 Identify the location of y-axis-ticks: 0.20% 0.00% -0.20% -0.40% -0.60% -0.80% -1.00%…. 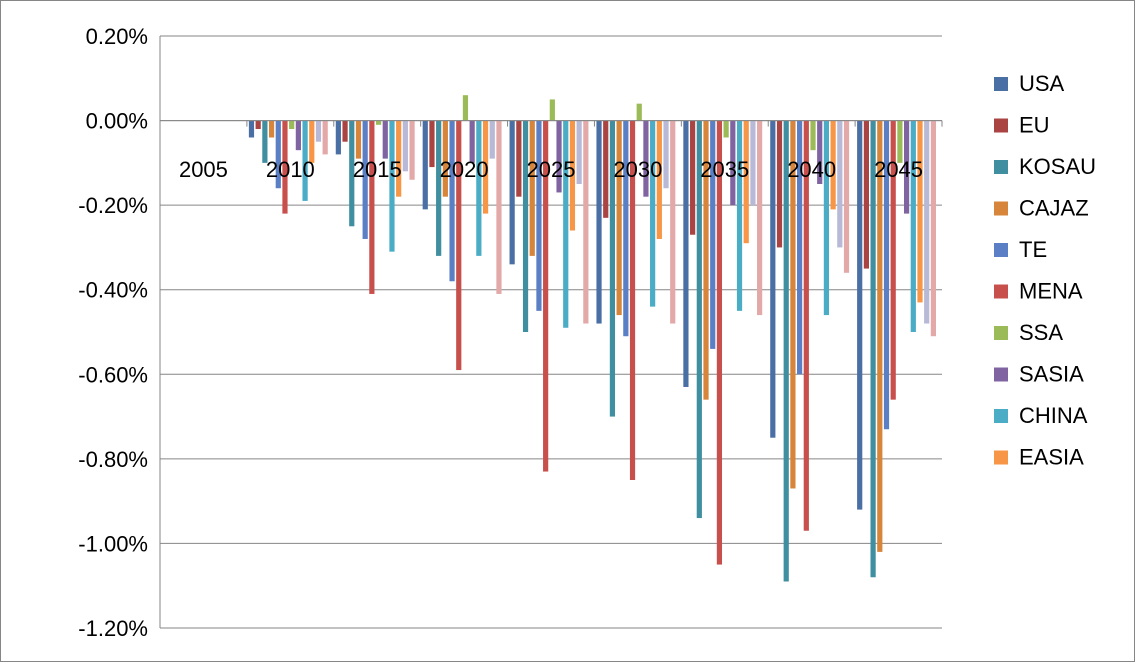
(113, 332).